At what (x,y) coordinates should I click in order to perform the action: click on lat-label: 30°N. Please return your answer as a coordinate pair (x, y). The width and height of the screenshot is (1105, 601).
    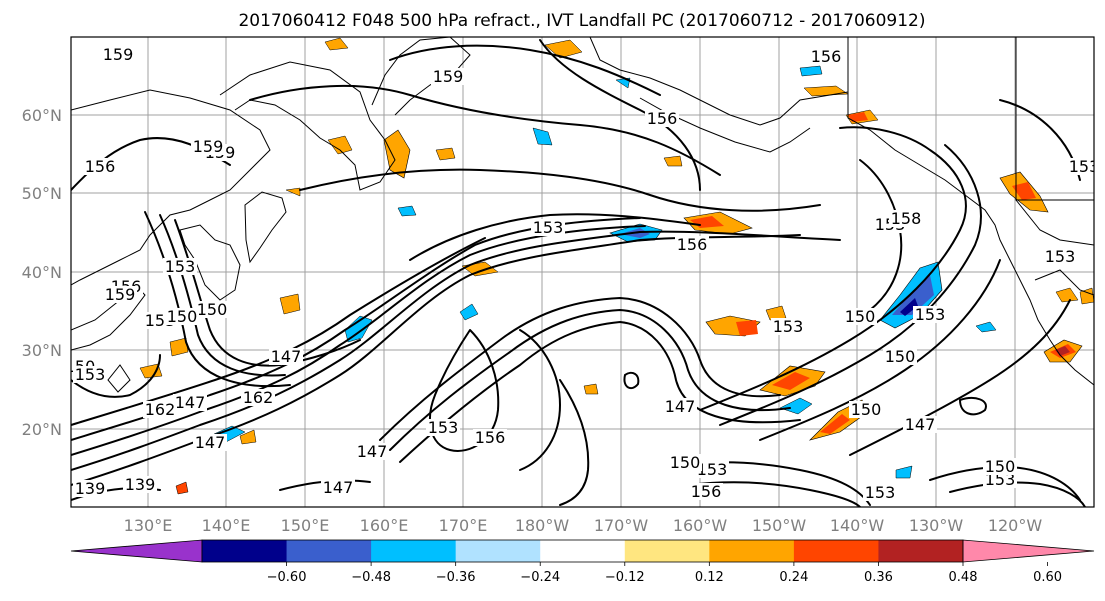
    Looking at the image, I should click on (42, 350).